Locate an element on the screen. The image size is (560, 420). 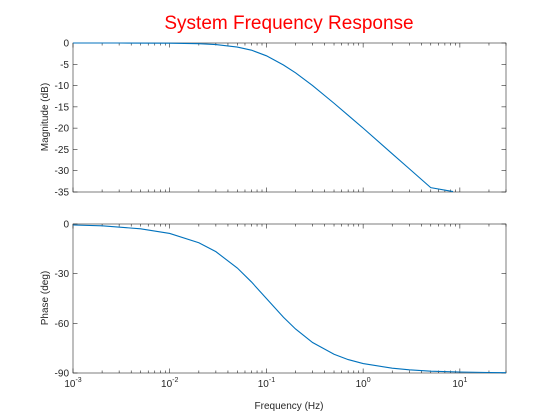
x-tick-label: 10⁰ is located at coordinates (363, 383).